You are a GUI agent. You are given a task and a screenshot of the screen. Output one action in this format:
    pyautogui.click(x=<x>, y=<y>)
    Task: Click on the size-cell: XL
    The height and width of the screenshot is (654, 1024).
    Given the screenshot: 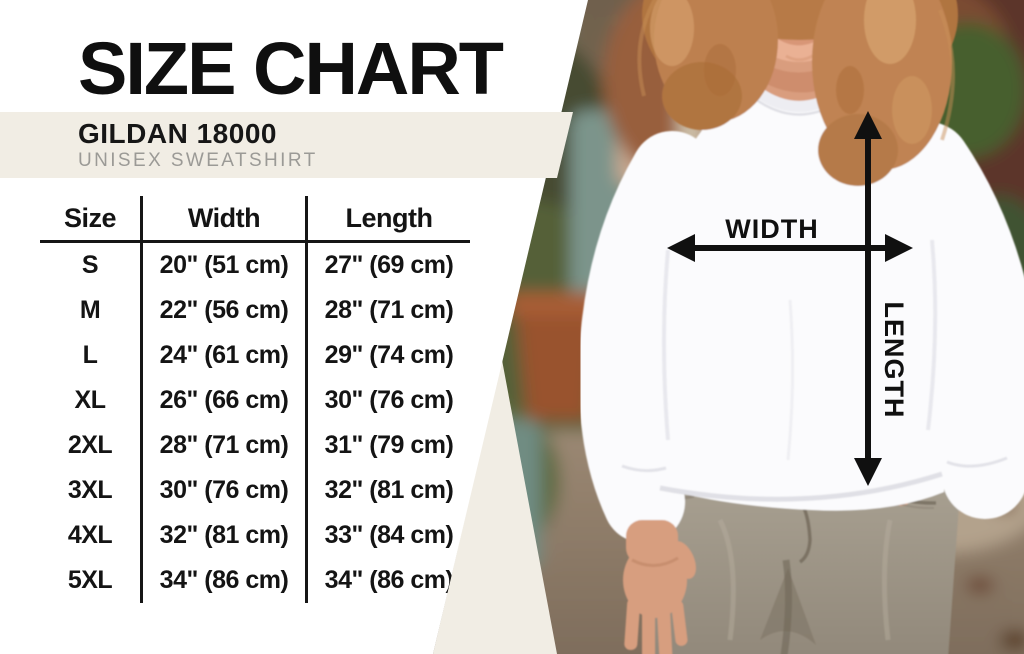 What is the action you would take?
    pyautogui.click(x=90, y=400)
    